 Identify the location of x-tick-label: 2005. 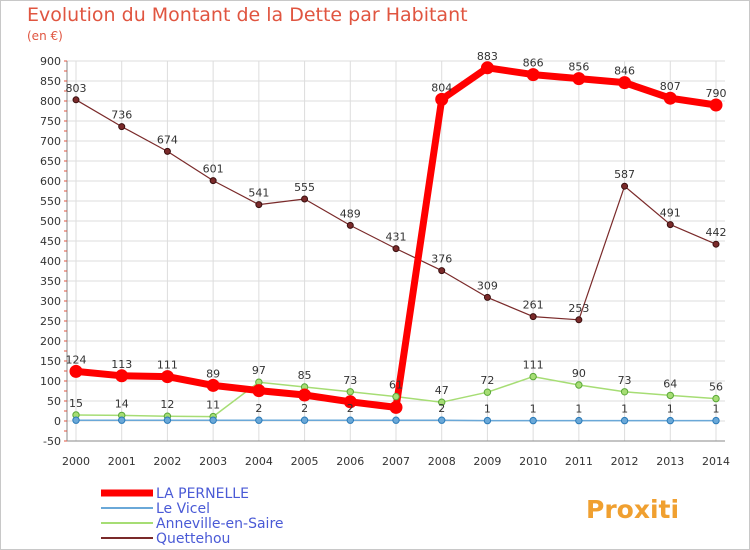
(305, 461).